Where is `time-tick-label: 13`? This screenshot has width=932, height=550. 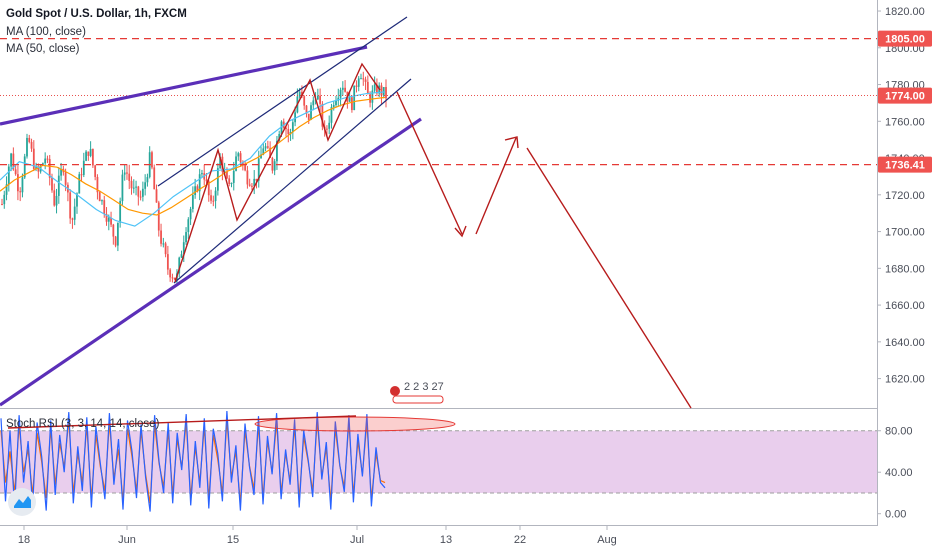
time-tick-label: 13 is located at coordinates (446, 540).